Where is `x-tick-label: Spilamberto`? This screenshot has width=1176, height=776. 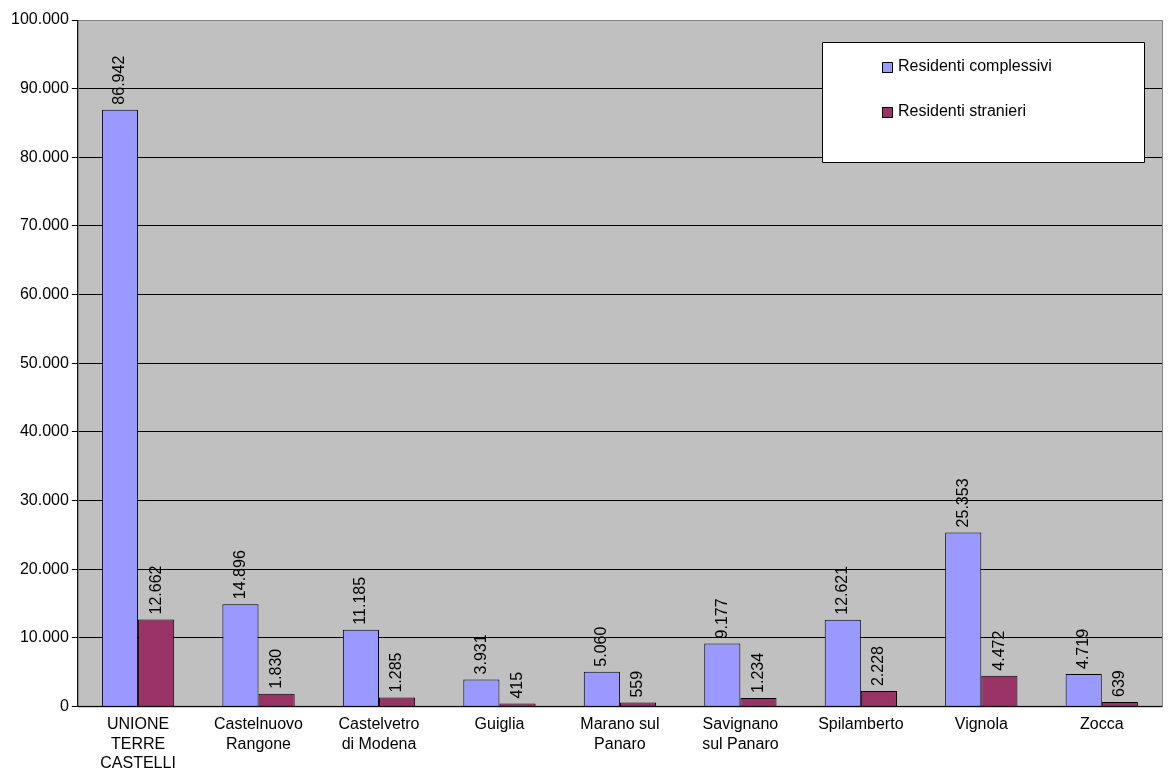 x-tick-label: Spilamberto is located at coordinates (861, 724).